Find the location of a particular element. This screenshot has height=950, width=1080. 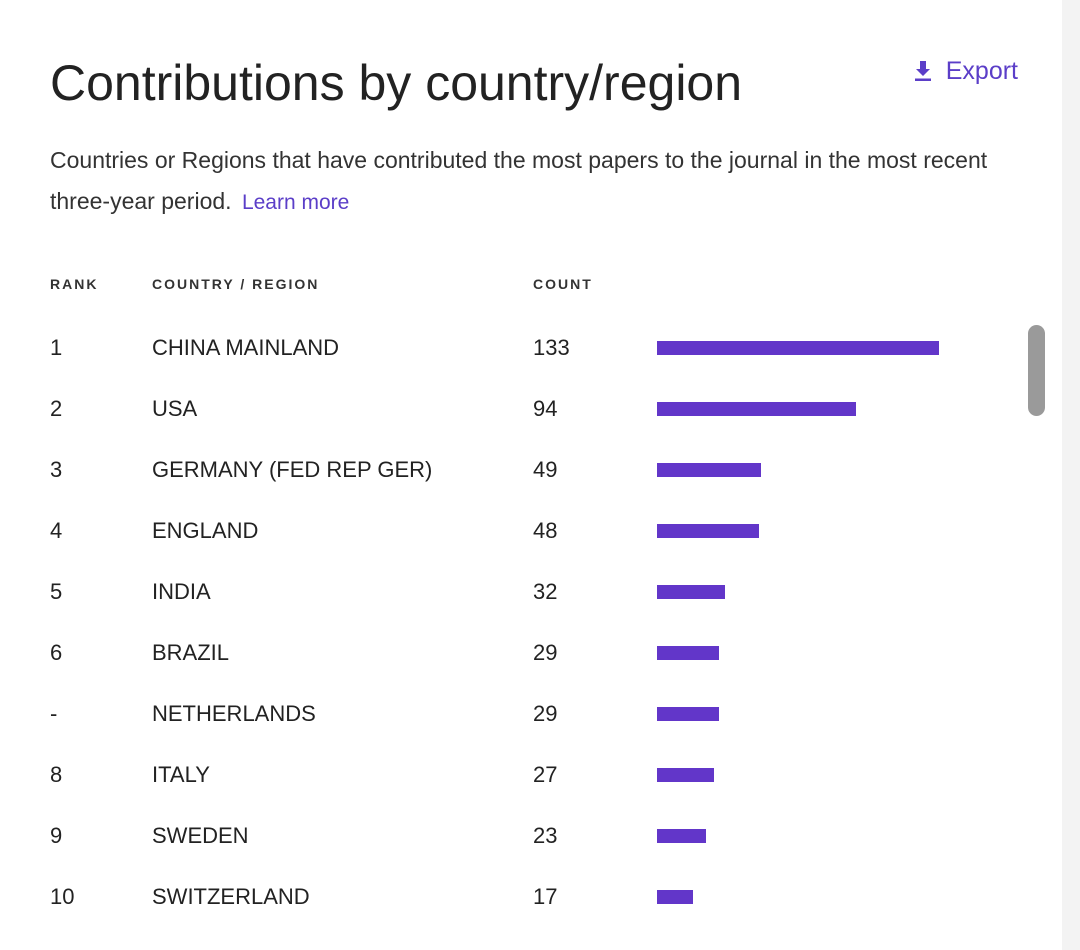

table-row: 3 GERMANY (FED REP GER) 49 is located at coordinates (540, 470).